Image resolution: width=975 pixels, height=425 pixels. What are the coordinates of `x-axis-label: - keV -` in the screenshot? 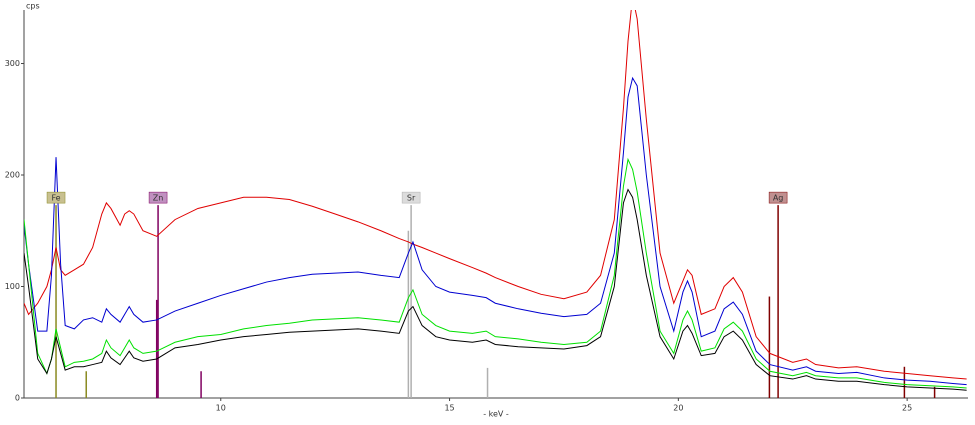 It's located at (496, 414).